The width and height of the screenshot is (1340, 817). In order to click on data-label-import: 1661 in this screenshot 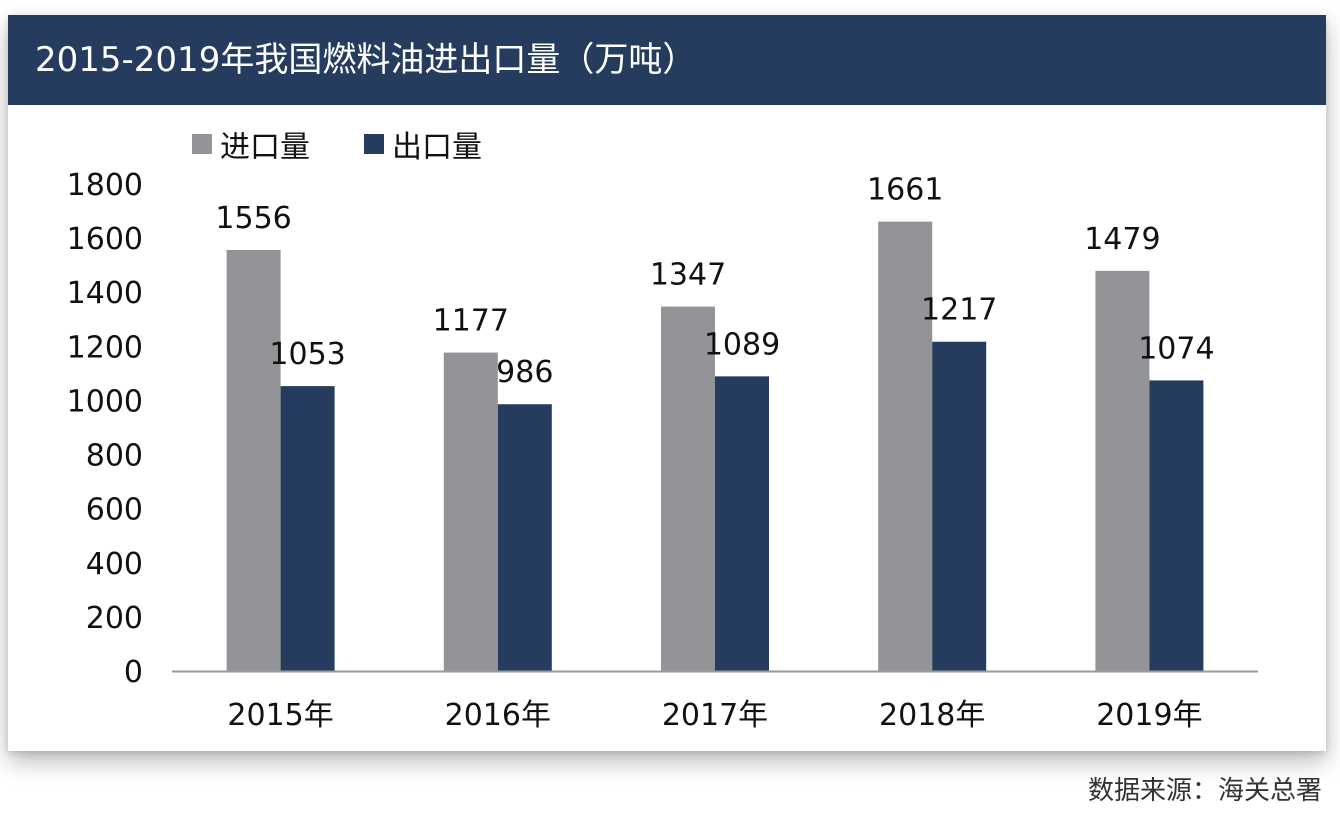, I will do `click(905, 190)`.